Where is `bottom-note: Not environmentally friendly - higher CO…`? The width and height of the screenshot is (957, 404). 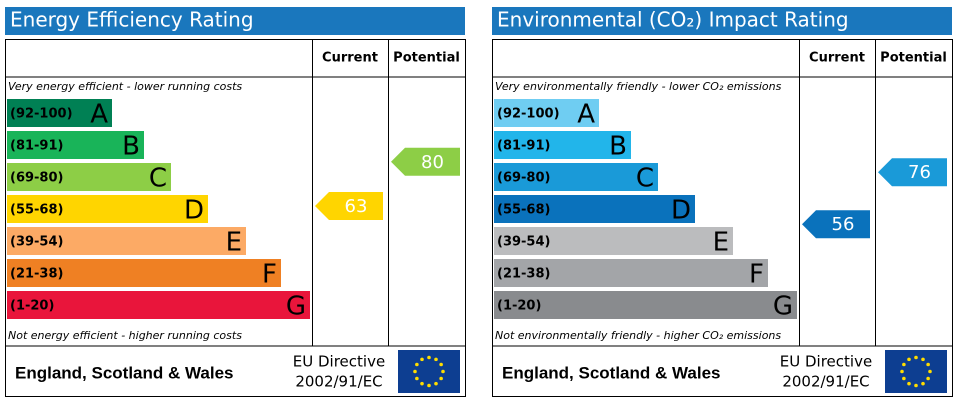 bottom-note: Not environmentally friendly - higher CO… is located at coordinates (638, 335).